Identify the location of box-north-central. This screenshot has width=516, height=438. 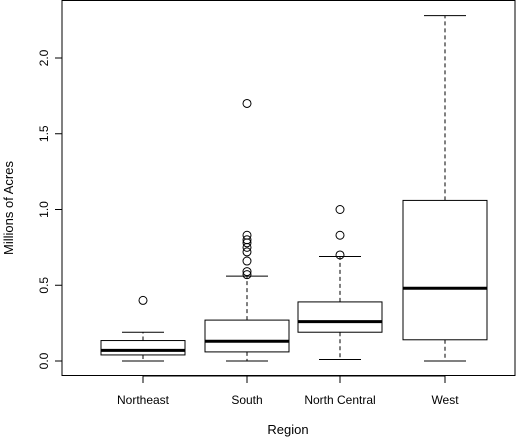
(340, 282).